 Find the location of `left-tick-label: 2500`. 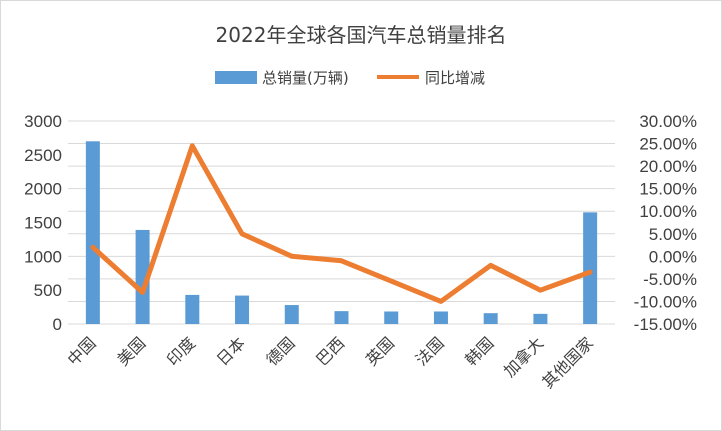

left-tick-label: 2500 is located at coordinates (43, 155).